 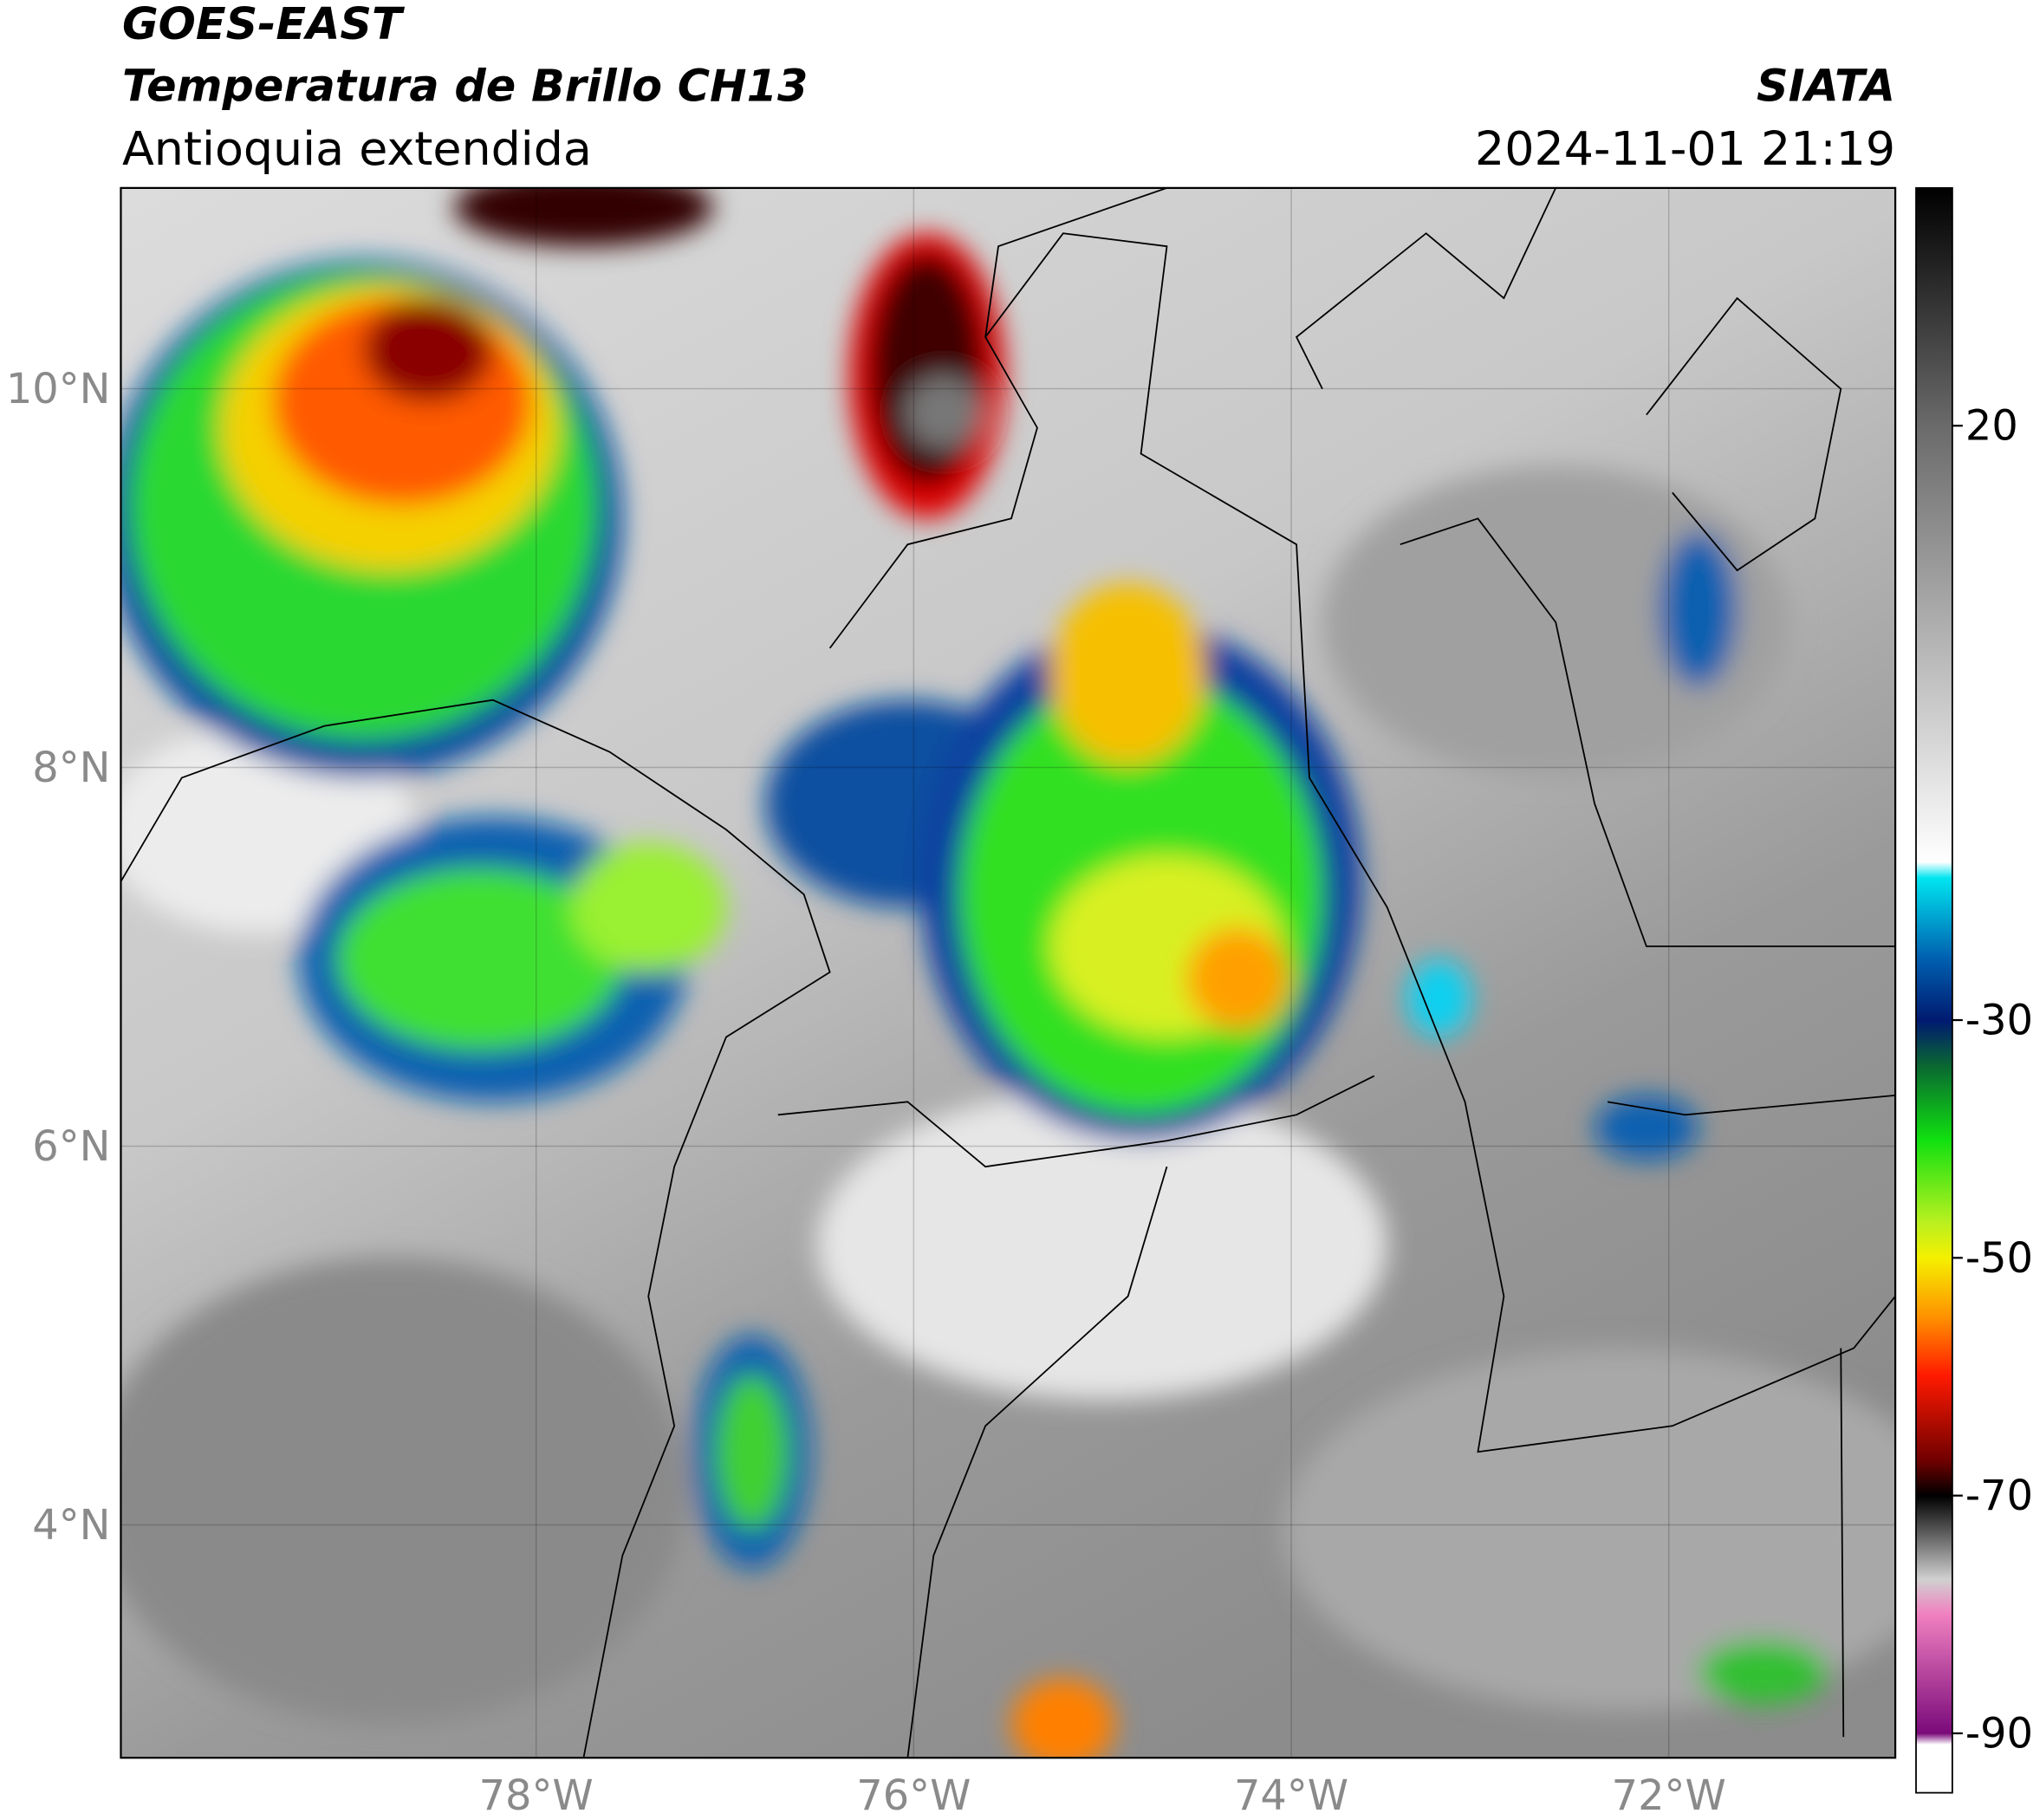 What do you see at coordinates (71, 1147) in the screenshot?
I see `y-tick-label: 6°N` at bounding box center [71, 1147].